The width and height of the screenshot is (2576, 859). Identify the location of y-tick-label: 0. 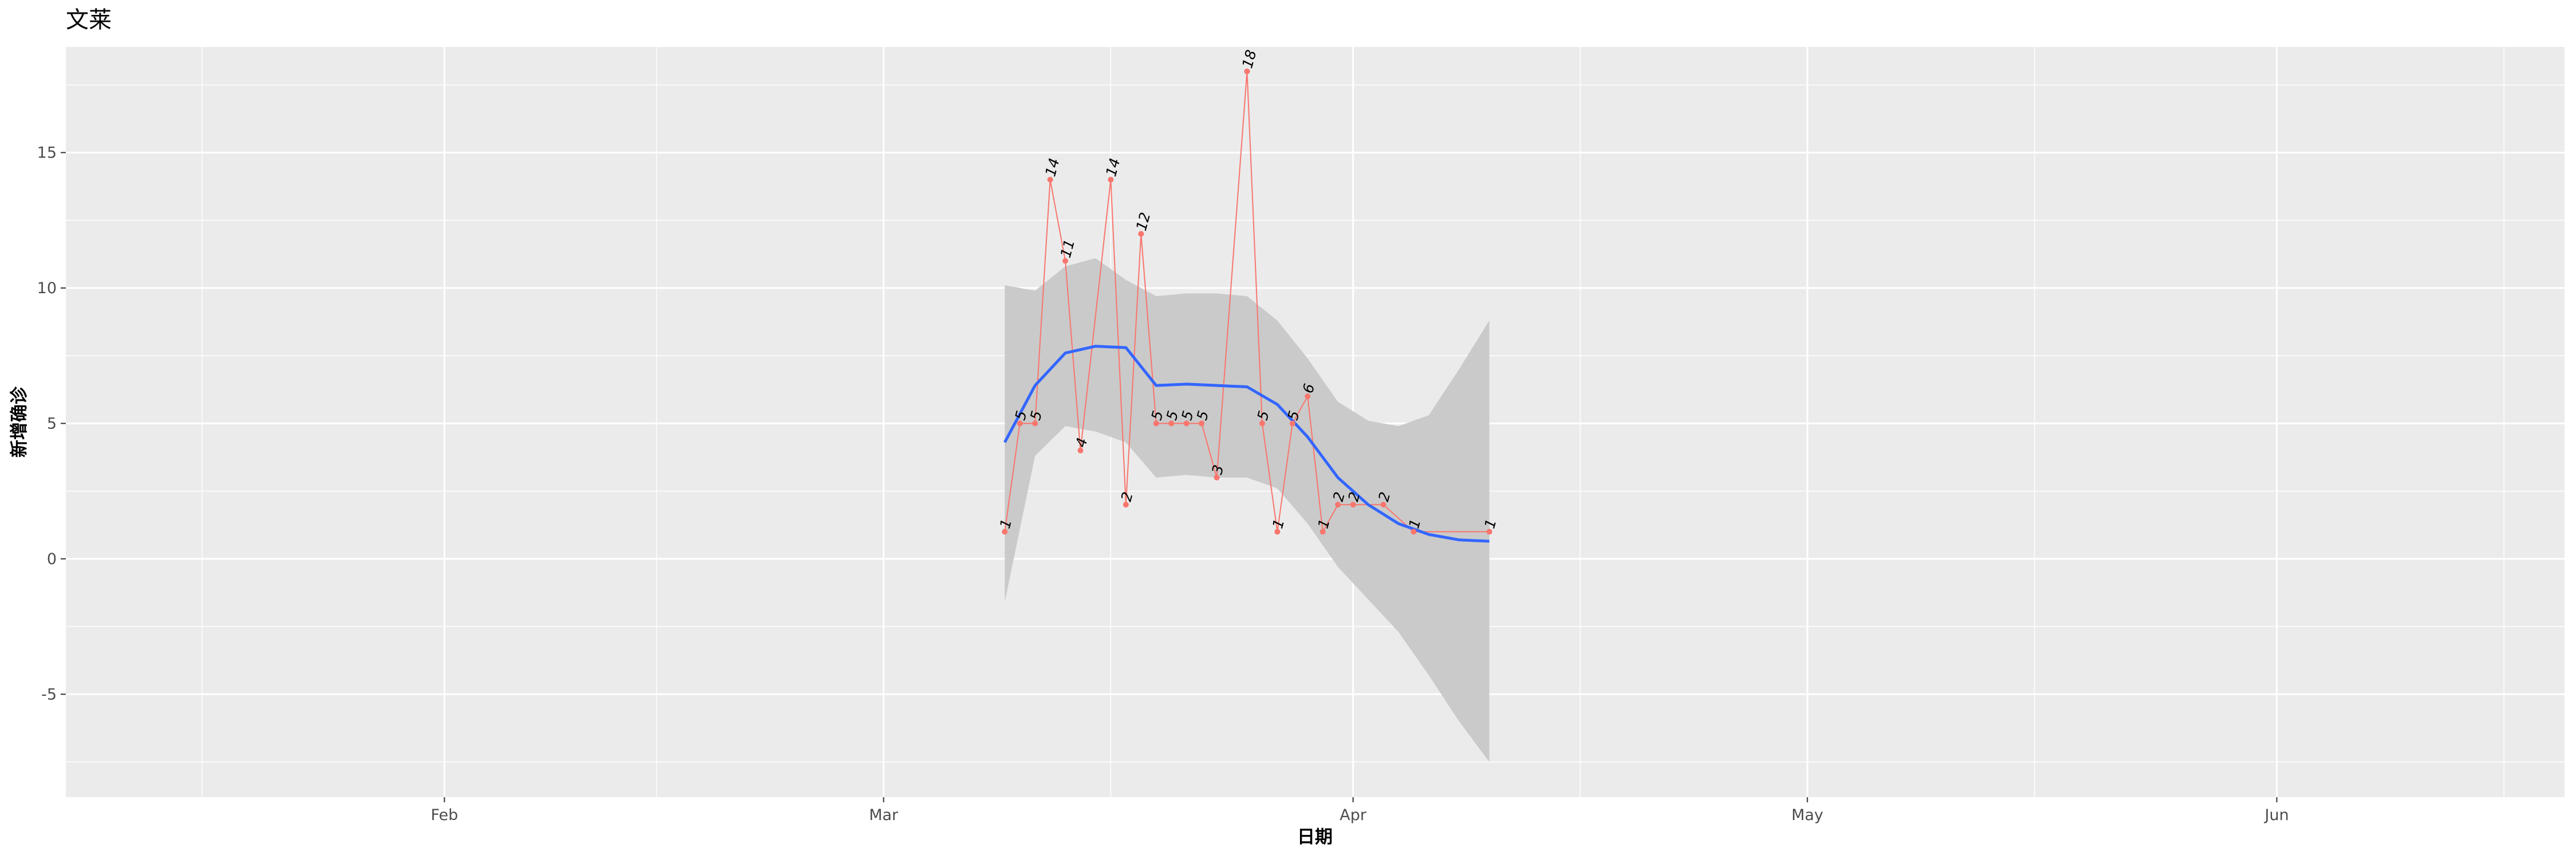
(52, 559).